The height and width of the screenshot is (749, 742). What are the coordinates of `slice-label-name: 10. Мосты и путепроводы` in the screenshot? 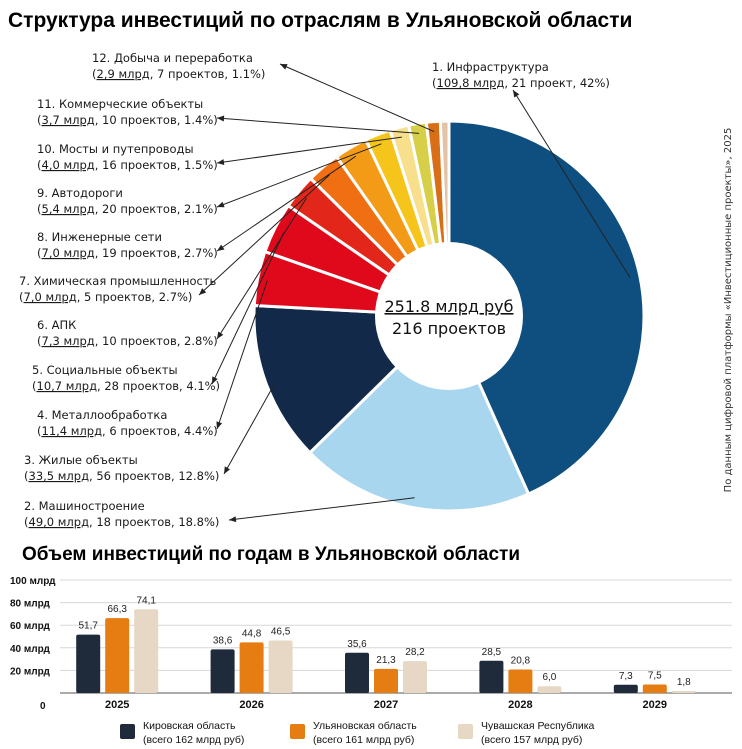 It's located at (115, 149).